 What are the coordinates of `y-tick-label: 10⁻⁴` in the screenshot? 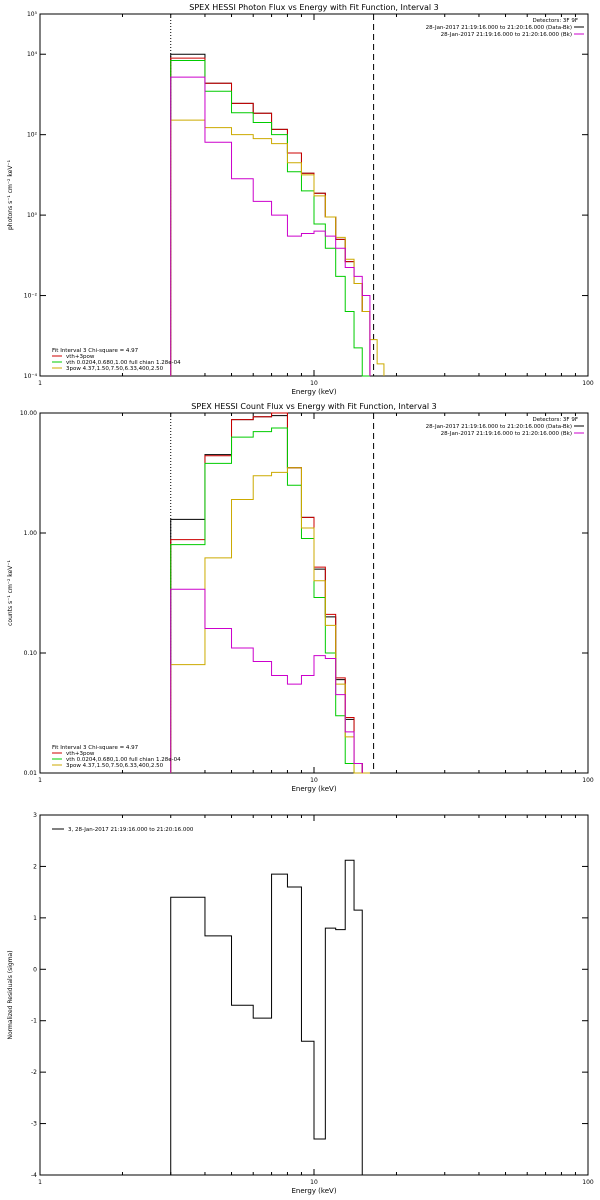 It's located at (31, 376).